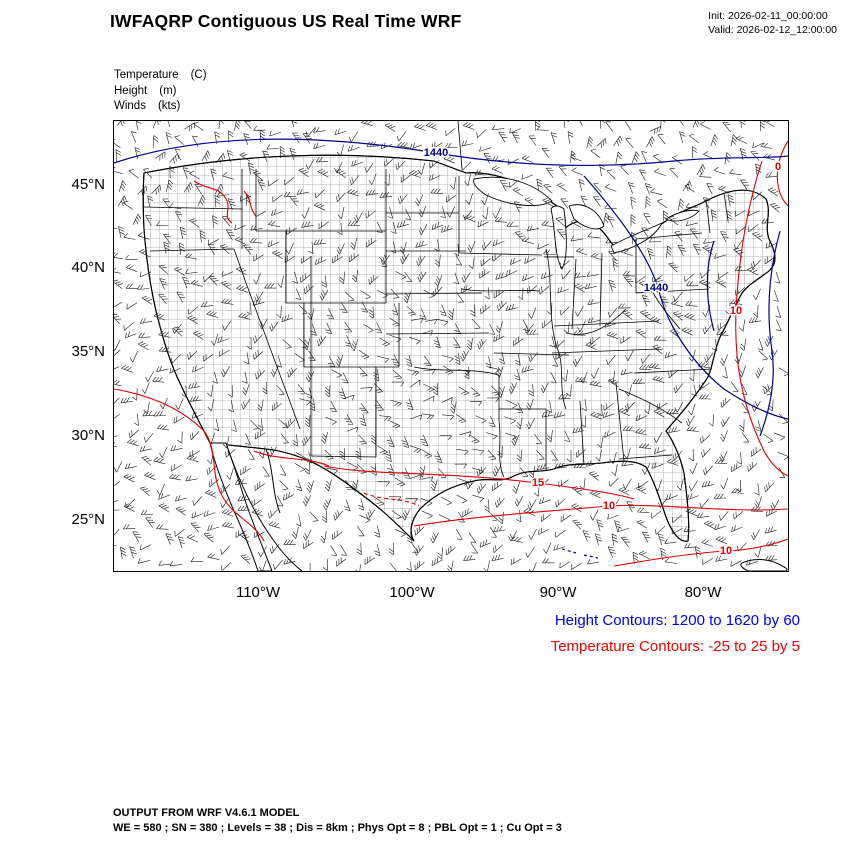 This screenshot has width=850, height=850. What do you see at coordinates (206, 813) in the screenshot?
I see `model-name-line: OUTPUT FROM WRF V4.6.1 MODEL` at bounding box center [206, 813].